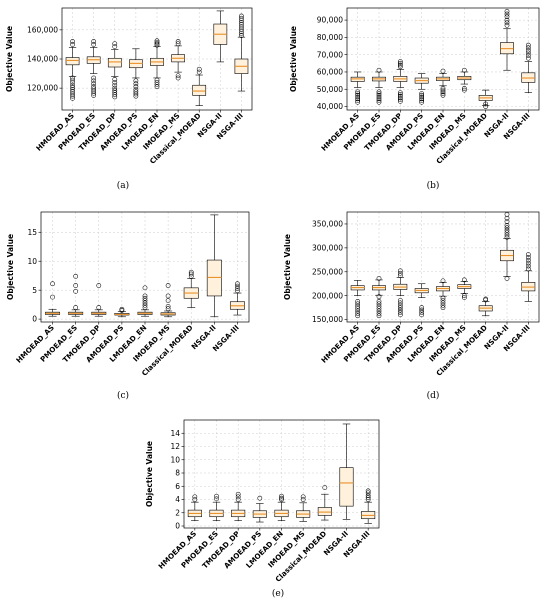 Image resolution: width=550 pixels, height=606 pixels. Describe the element at coordinates (330, 20) in the screenshot. I see `y-tick-label: 90,000` at that location.